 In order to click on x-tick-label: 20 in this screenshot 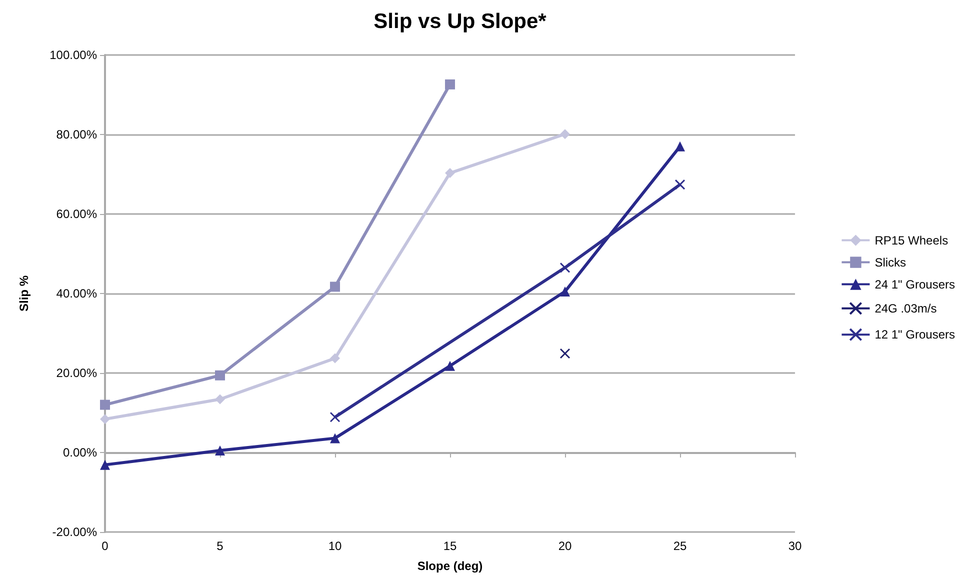, I will do `click(565, 546)`.